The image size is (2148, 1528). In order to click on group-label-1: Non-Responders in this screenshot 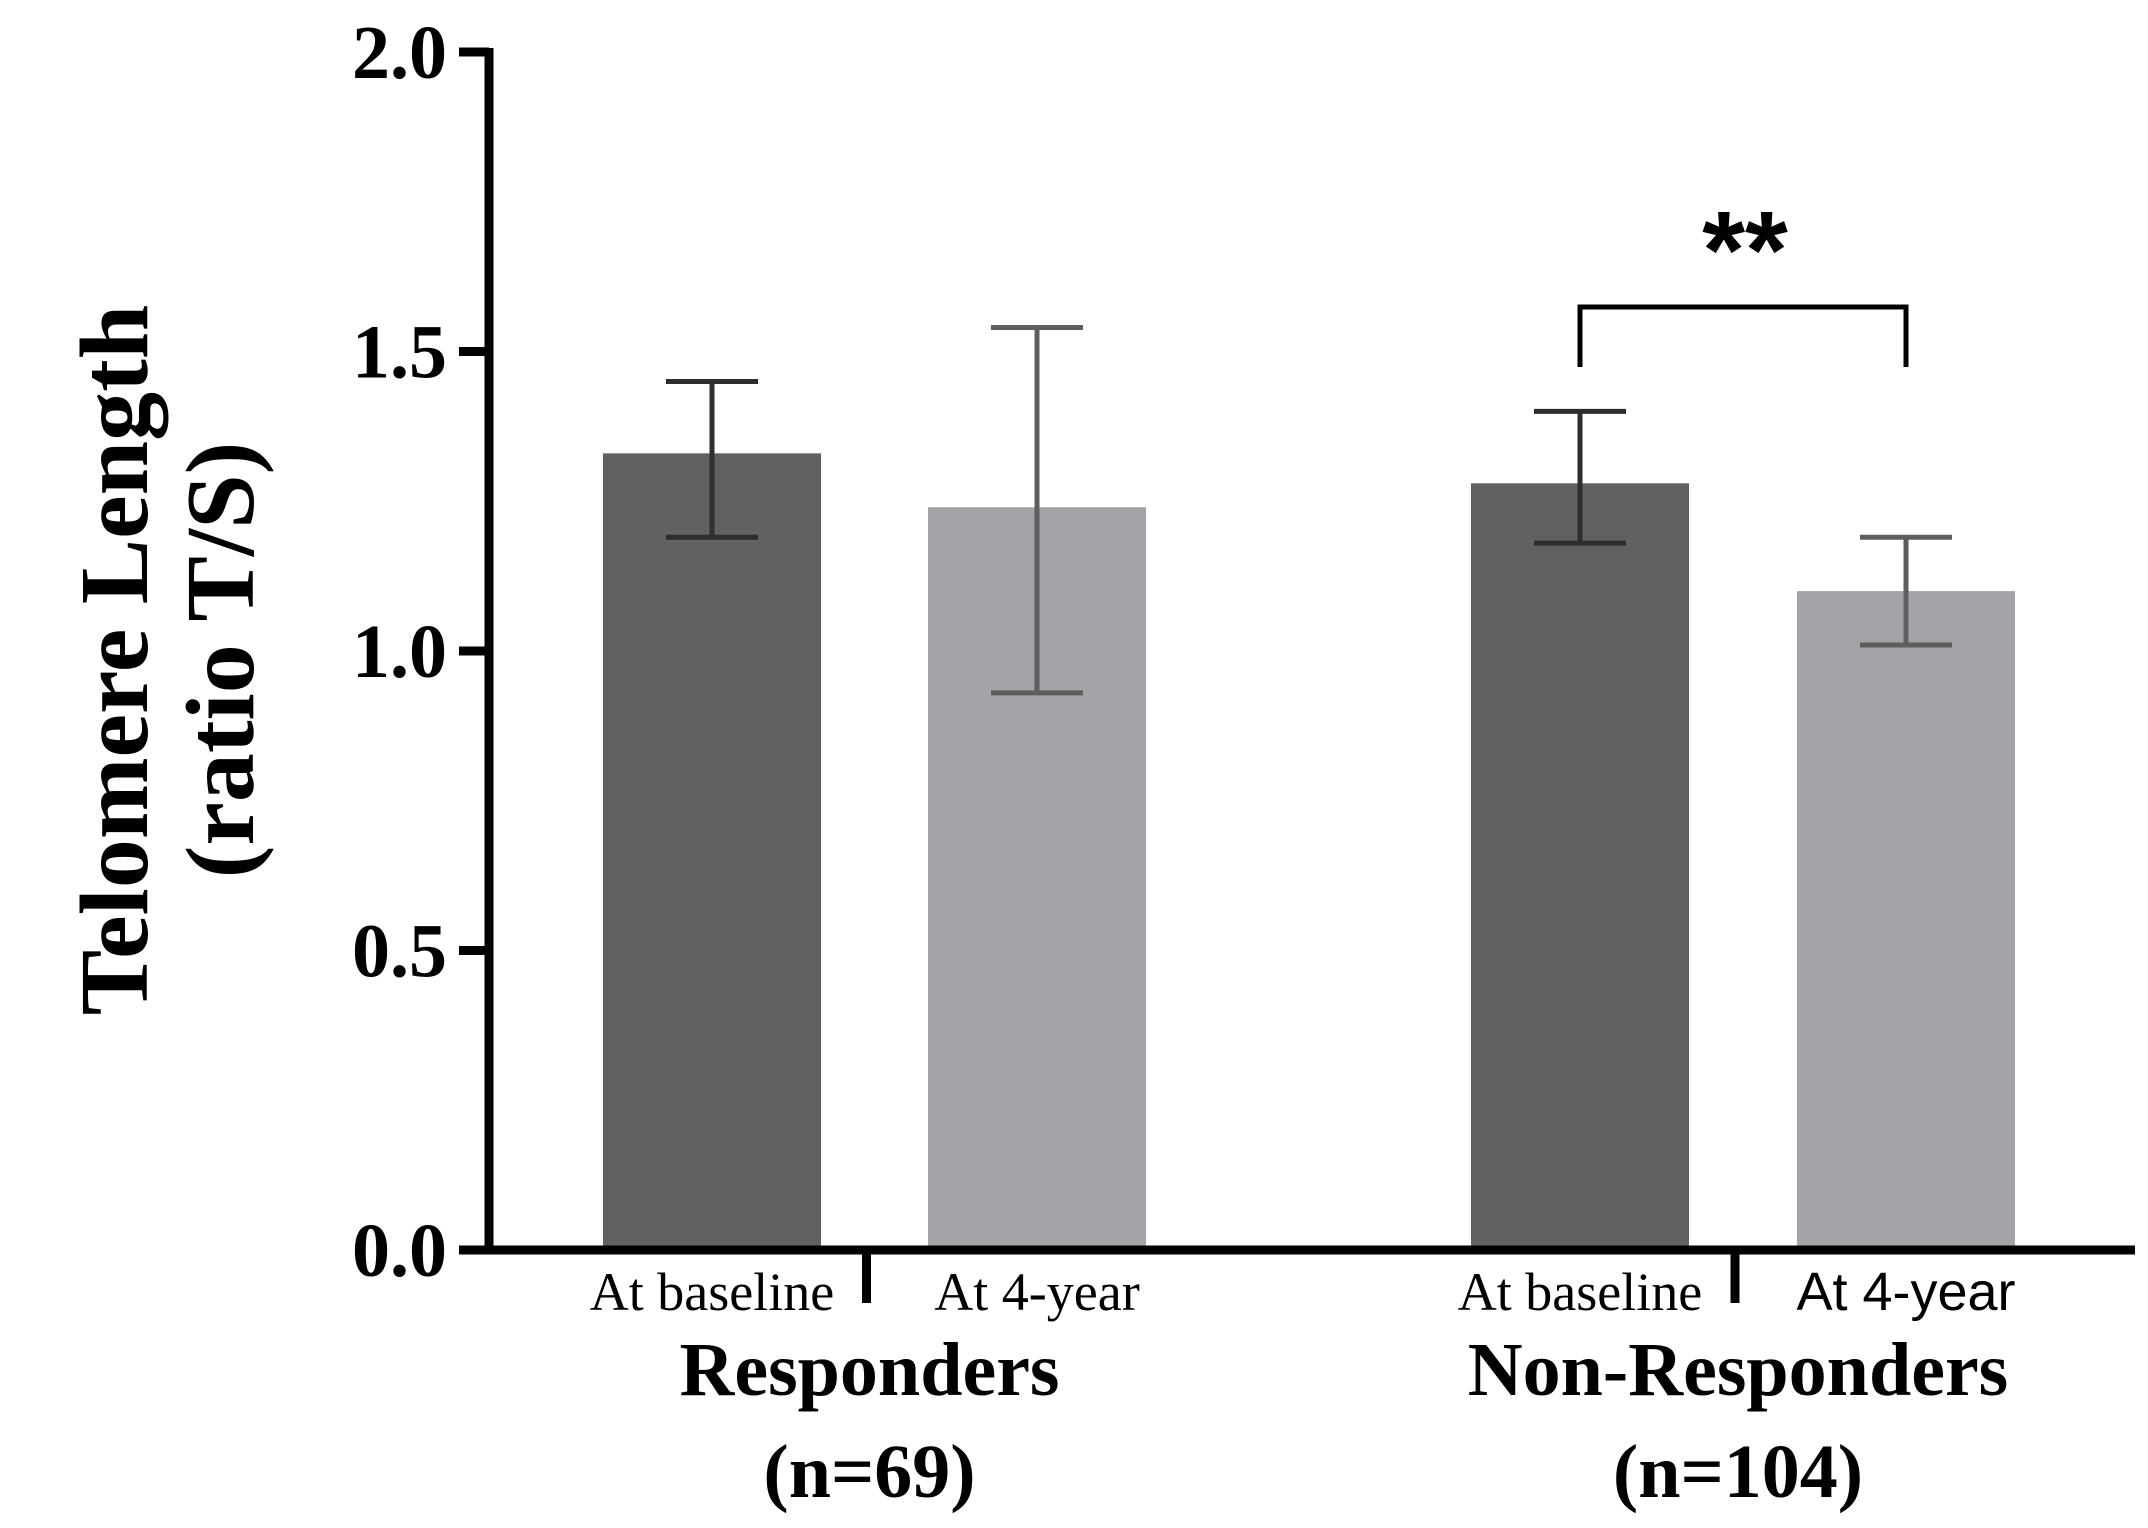, I will do `click(1738, 1370)`.